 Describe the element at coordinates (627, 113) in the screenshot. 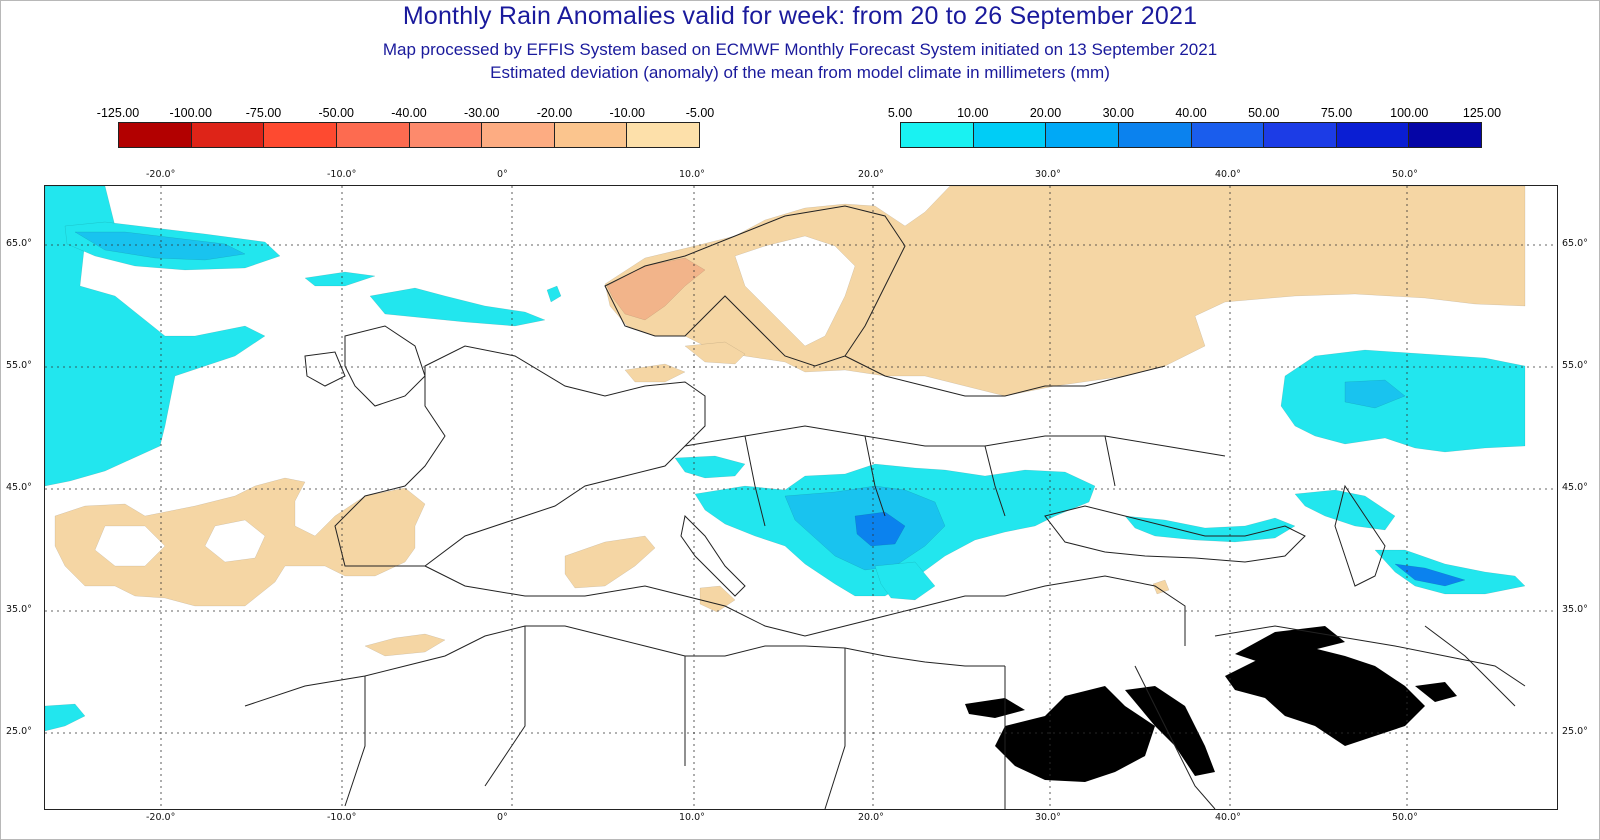

I see `legend_negative-label: -10.00` at that location.